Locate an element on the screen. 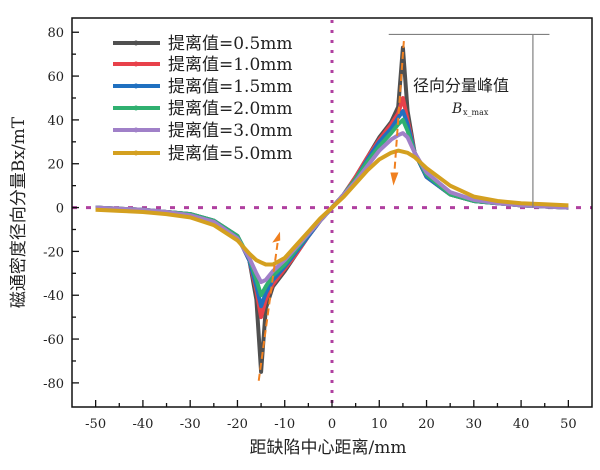 This screenshot has height=470, width=600. x-tick-label: -40 is located at coordinates (142, 424).